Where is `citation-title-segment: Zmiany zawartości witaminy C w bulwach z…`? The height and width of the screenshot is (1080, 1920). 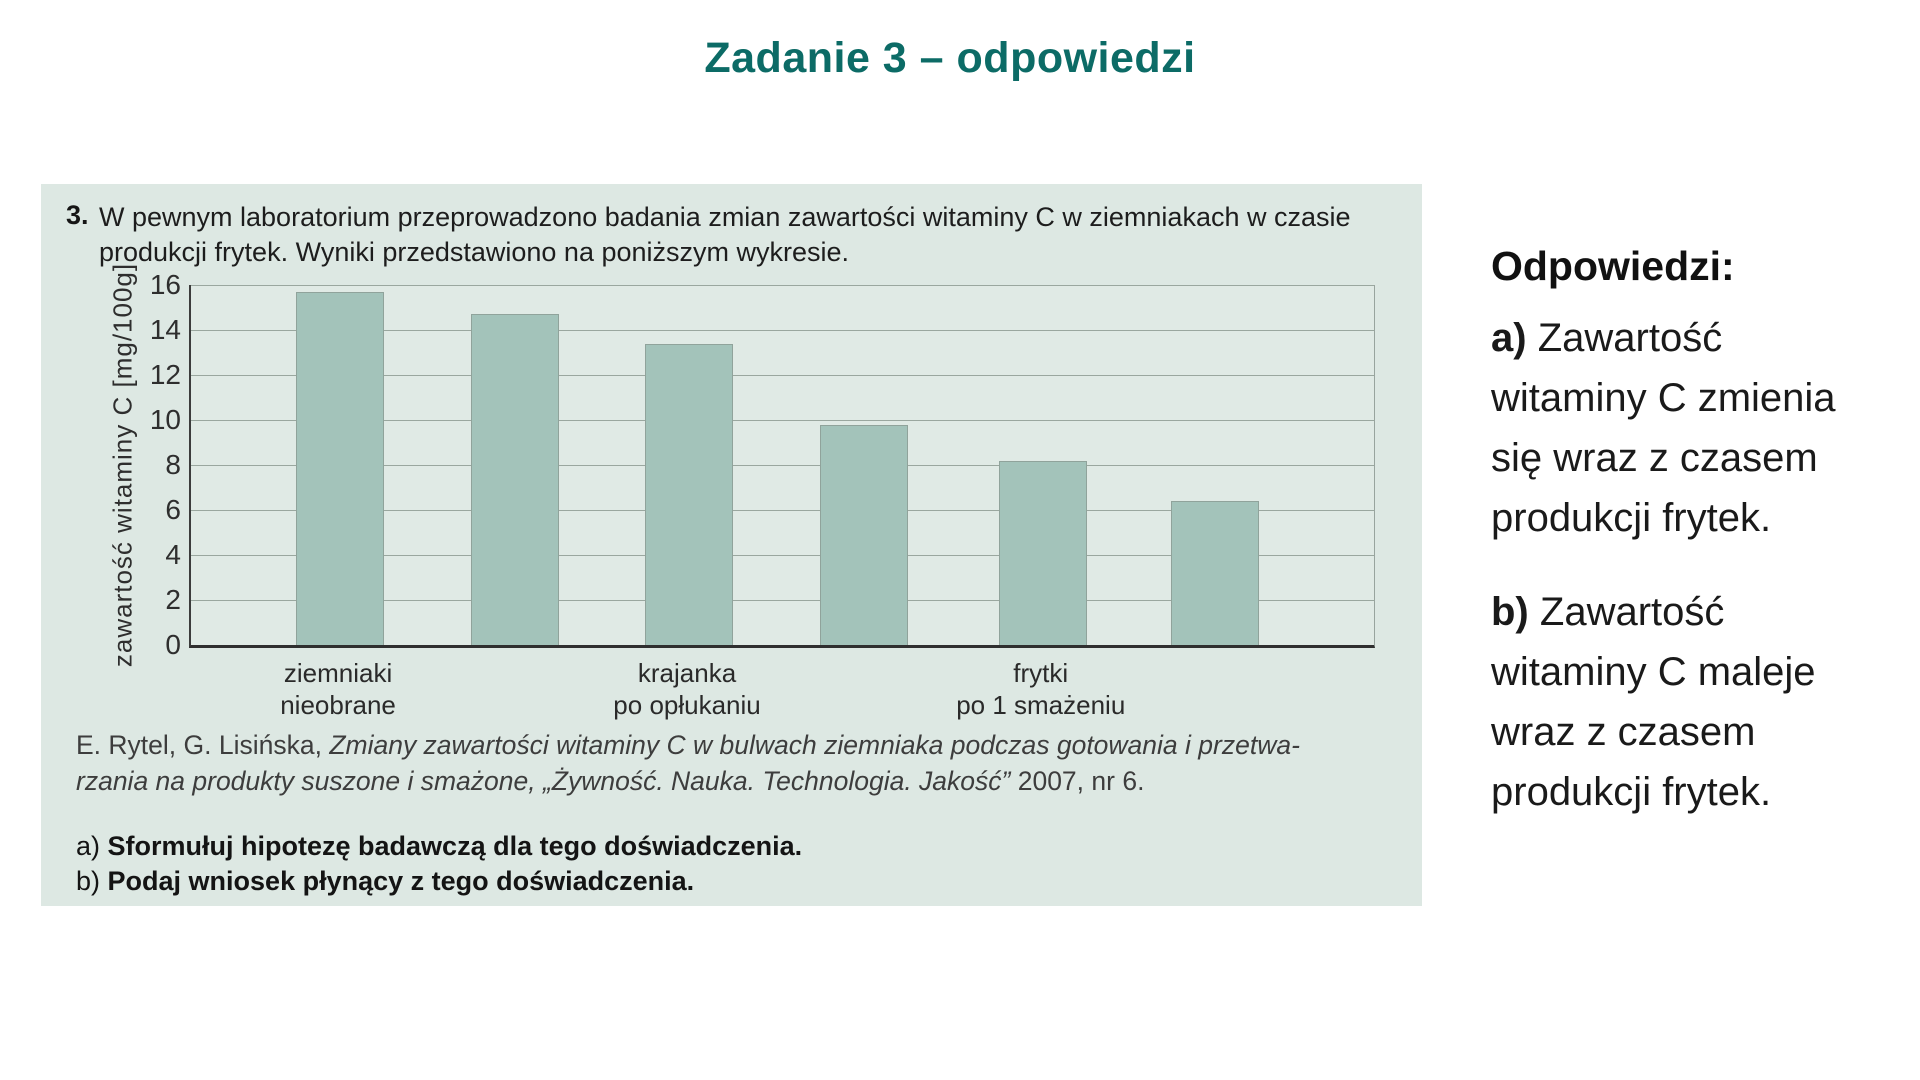
citation-title-segment: Zmiany zawartości witaminy C w bulwach z… is located at coordinates (814, 745).